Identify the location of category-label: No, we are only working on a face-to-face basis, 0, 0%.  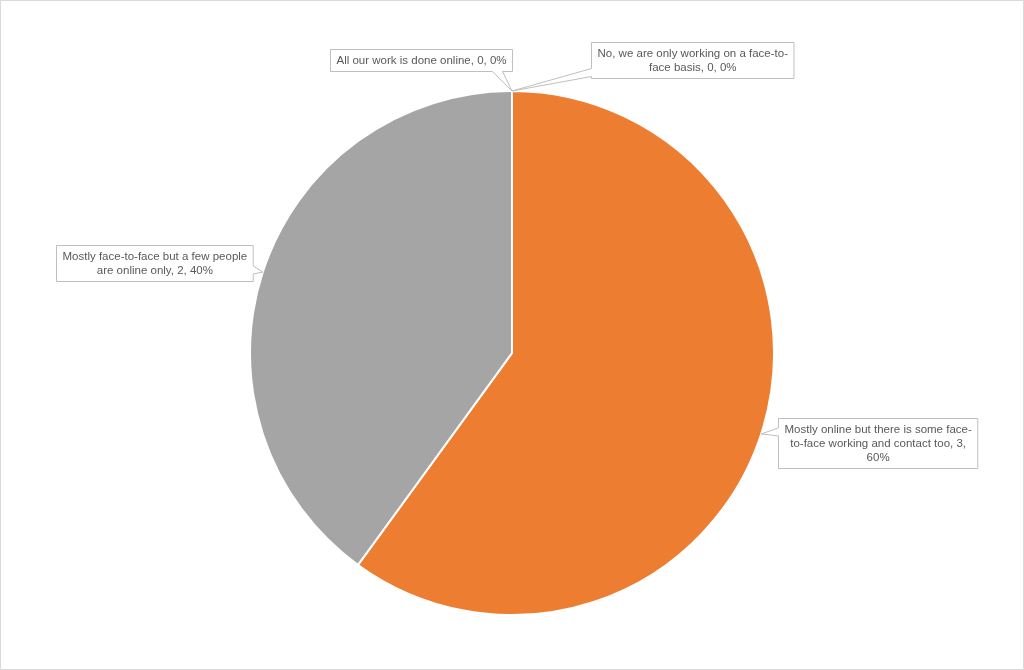
(692, 59).